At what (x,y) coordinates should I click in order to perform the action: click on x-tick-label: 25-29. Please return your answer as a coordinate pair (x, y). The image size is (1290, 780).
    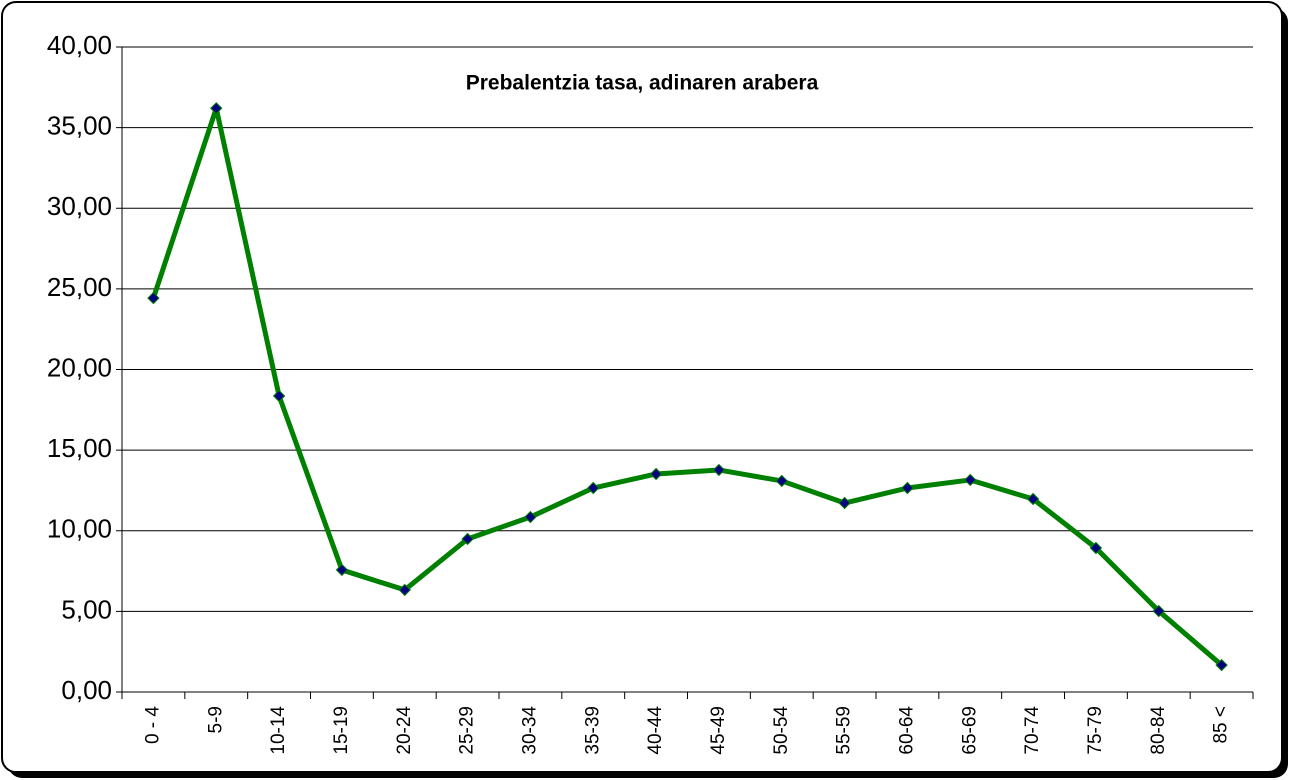
    Looking at the image, I should click on (467, 730).